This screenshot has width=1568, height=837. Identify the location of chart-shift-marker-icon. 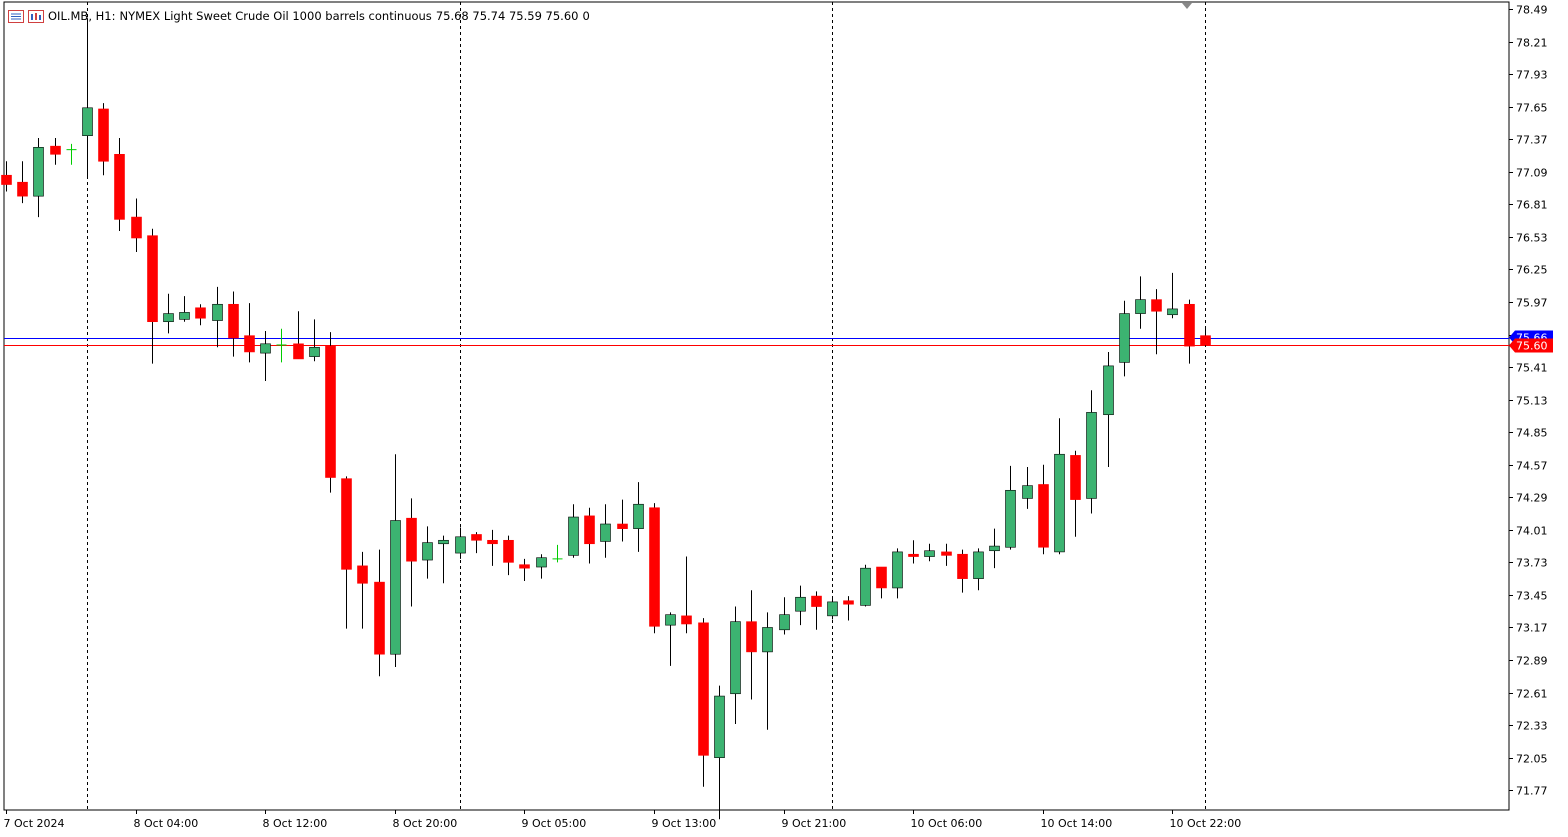
(1187, 6).